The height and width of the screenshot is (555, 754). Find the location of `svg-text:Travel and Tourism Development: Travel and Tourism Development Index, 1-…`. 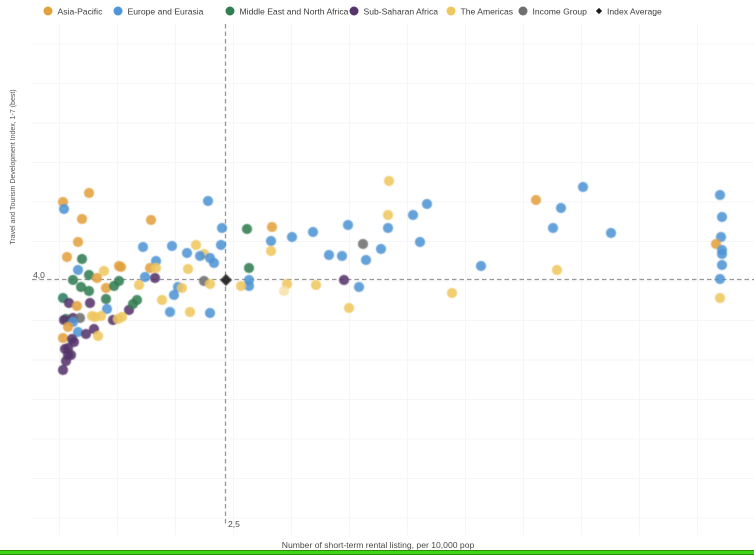

svg-text:Travel and Tourism Development: Travel and Tourism Development Index, 1-… is located at coordinates (13, 166).